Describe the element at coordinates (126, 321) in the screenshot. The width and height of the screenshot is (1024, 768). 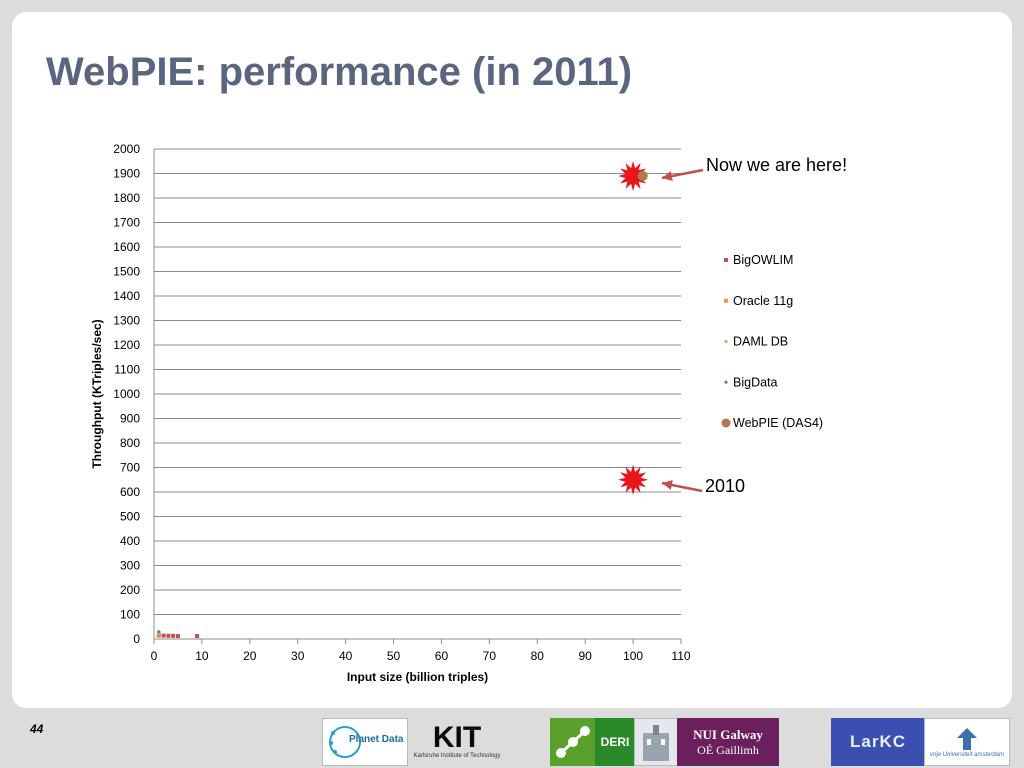
I see `y-tick-label: 1300` at that location.